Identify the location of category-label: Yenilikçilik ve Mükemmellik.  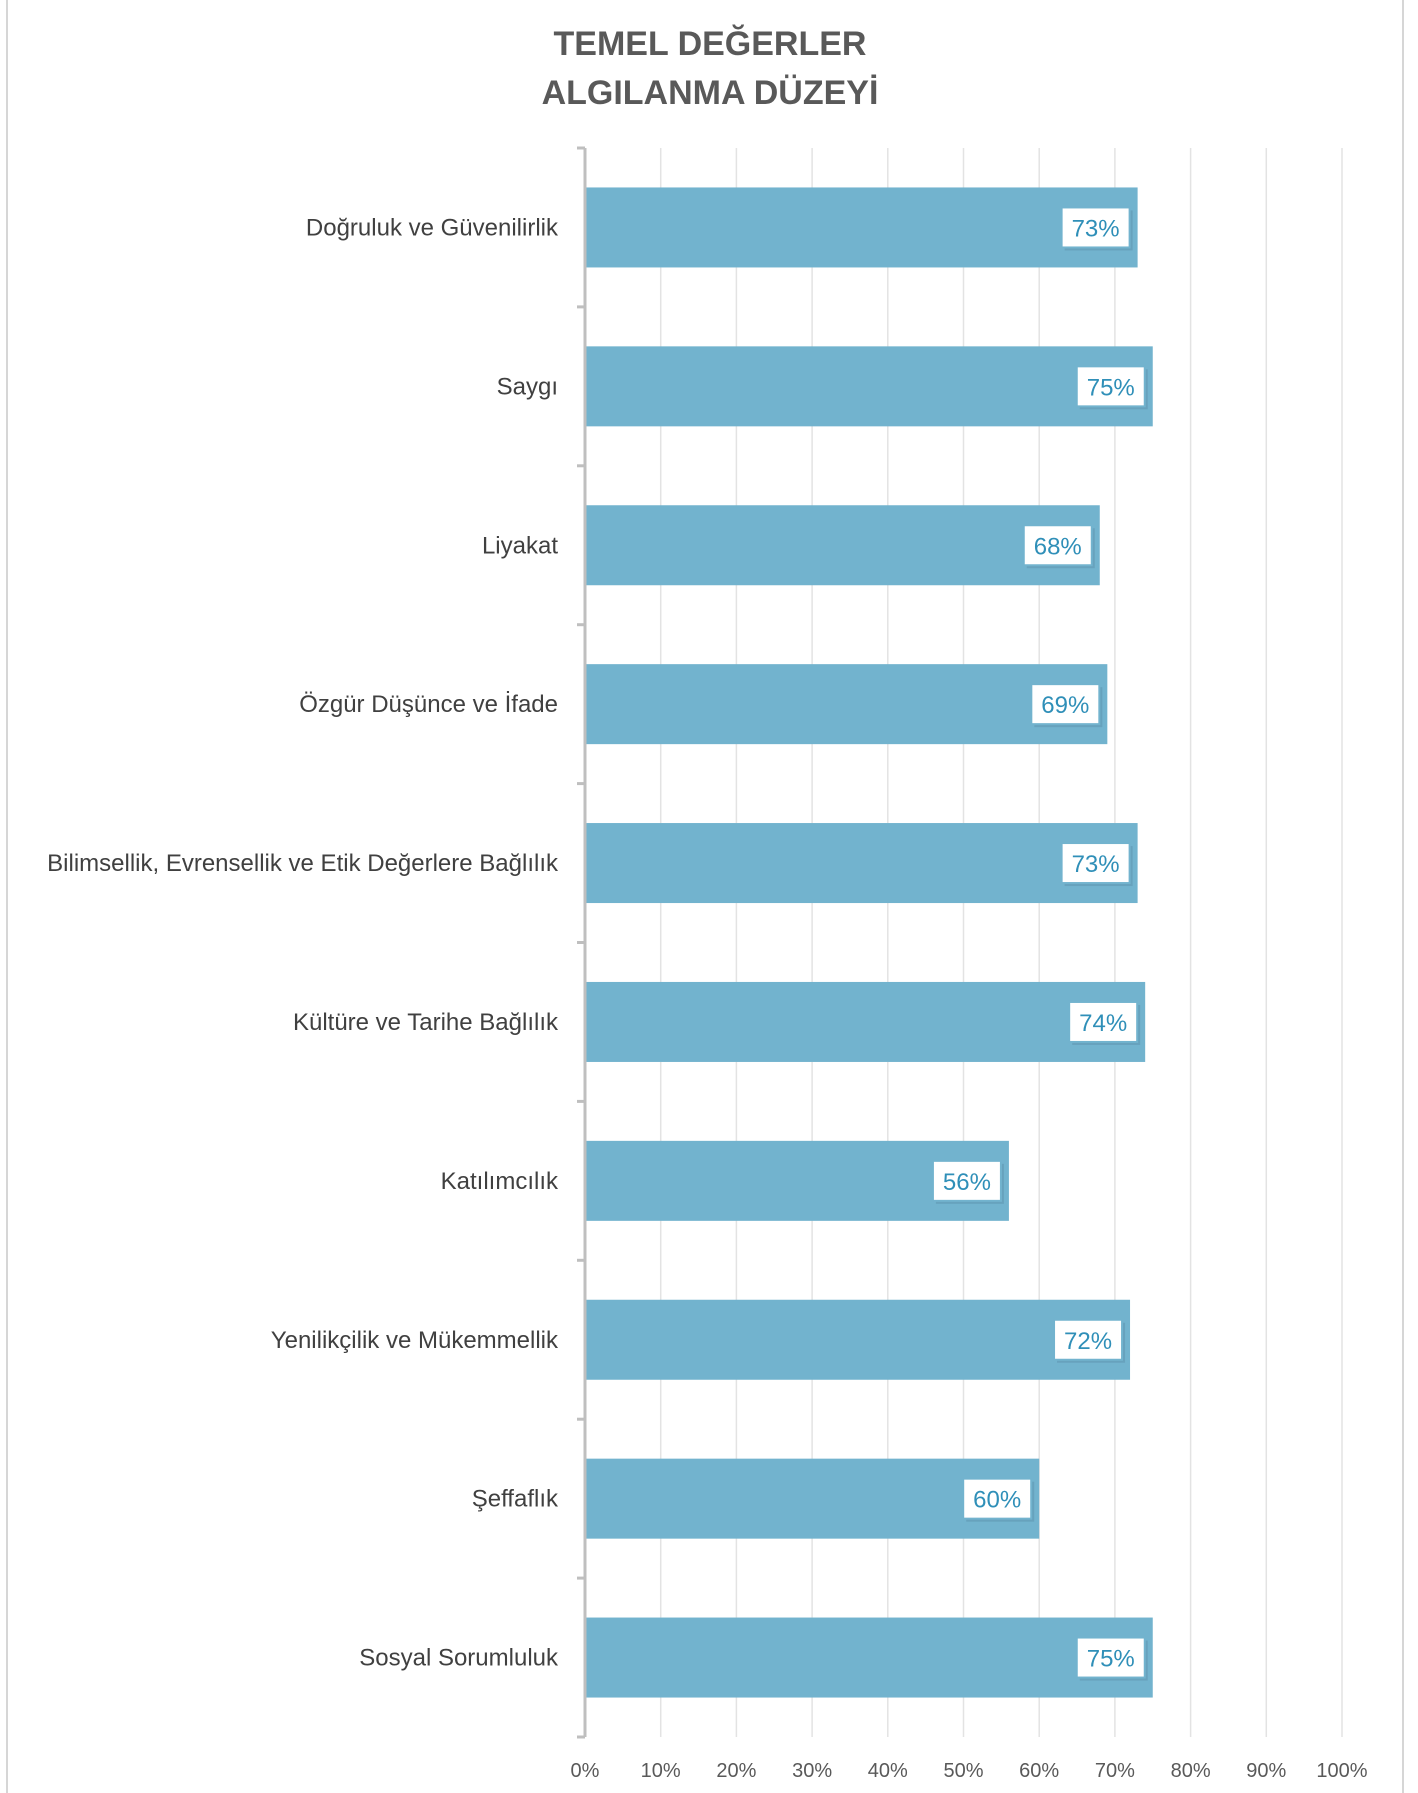
(415, 1340).